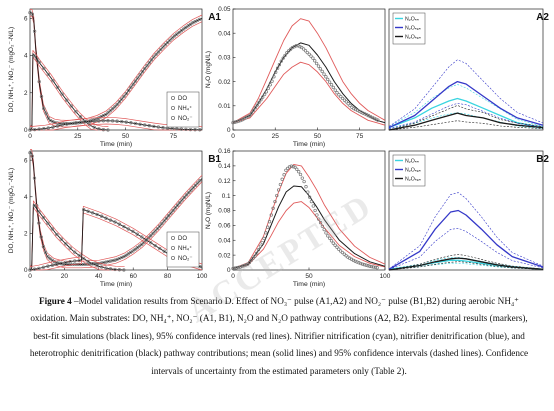 This screenshot has width=554, height=411. I want to click on legend-label: DO, so click(182, 99).